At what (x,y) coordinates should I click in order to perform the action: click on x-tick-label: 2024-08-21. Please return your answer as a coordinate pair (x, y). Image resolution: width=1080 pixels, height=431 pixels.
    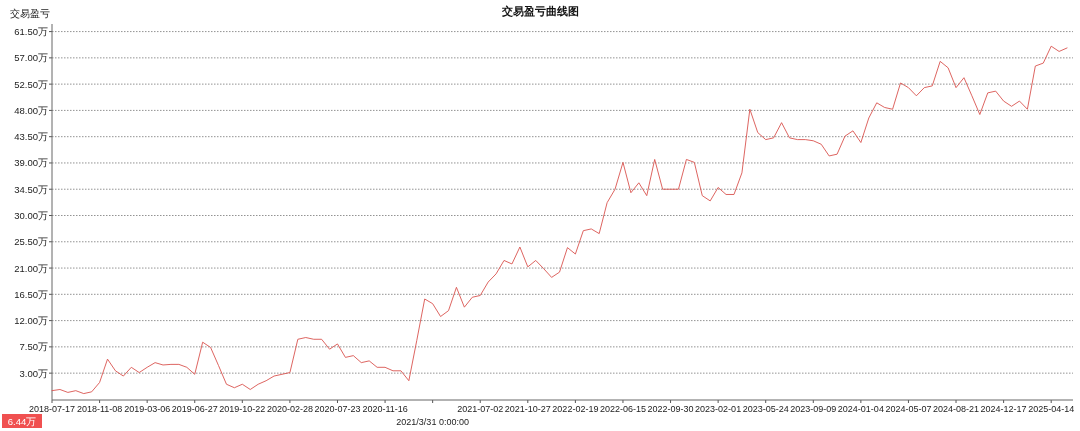
    Looking at the image, I should click on (956, 409).